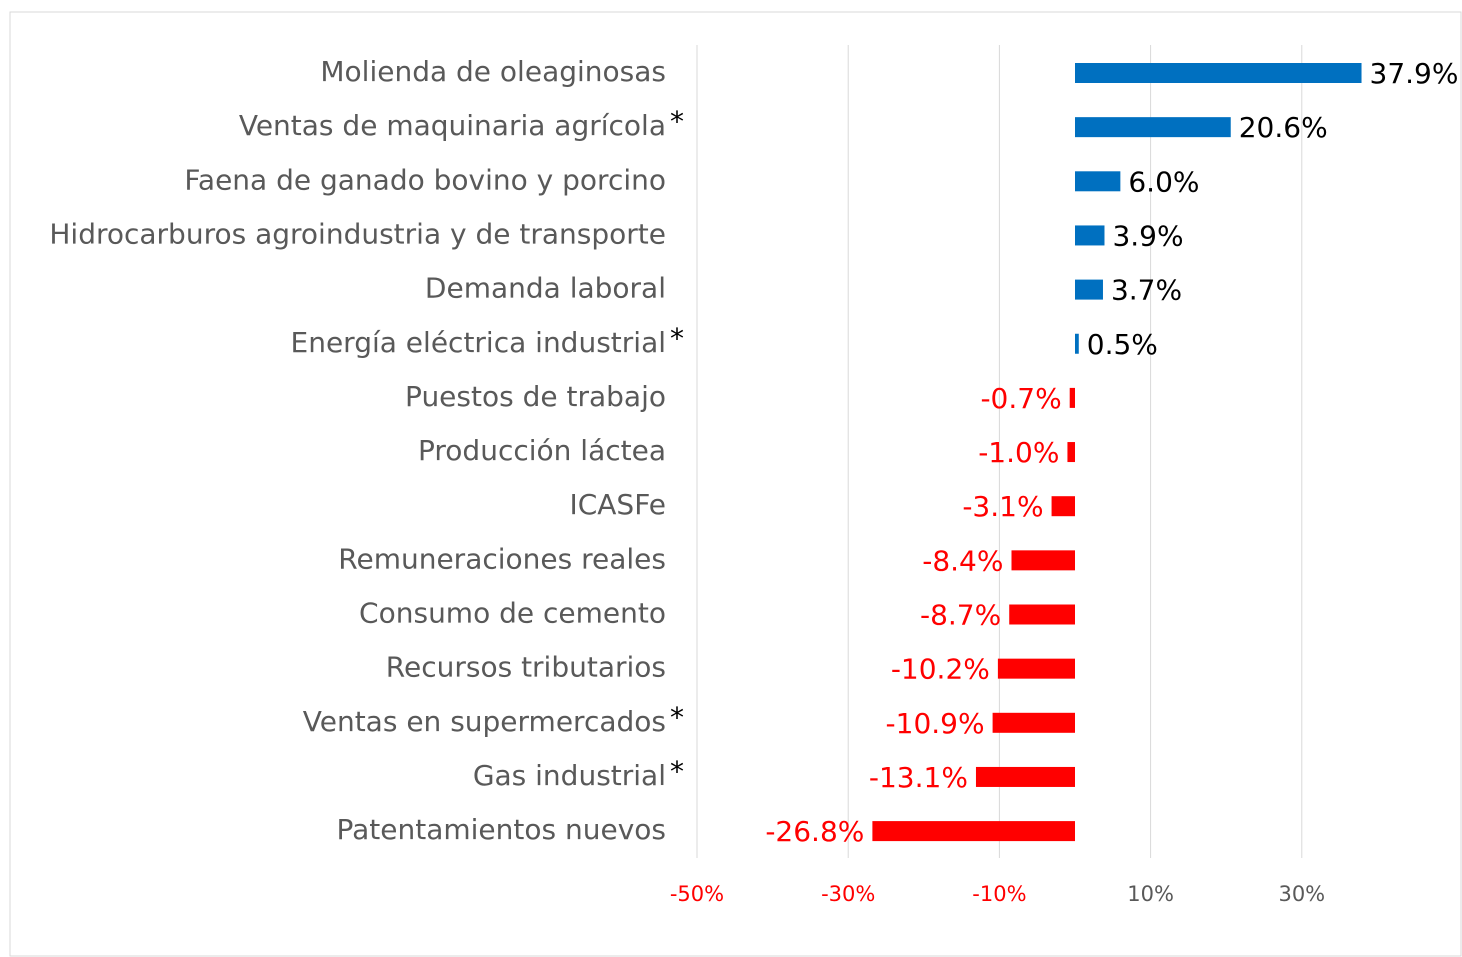 This screenshot has height=957, width=1462. Describe the element at coordinates (501, 829) in the screenshot. I see `category-label: Patentamientos nuevos` at that location.